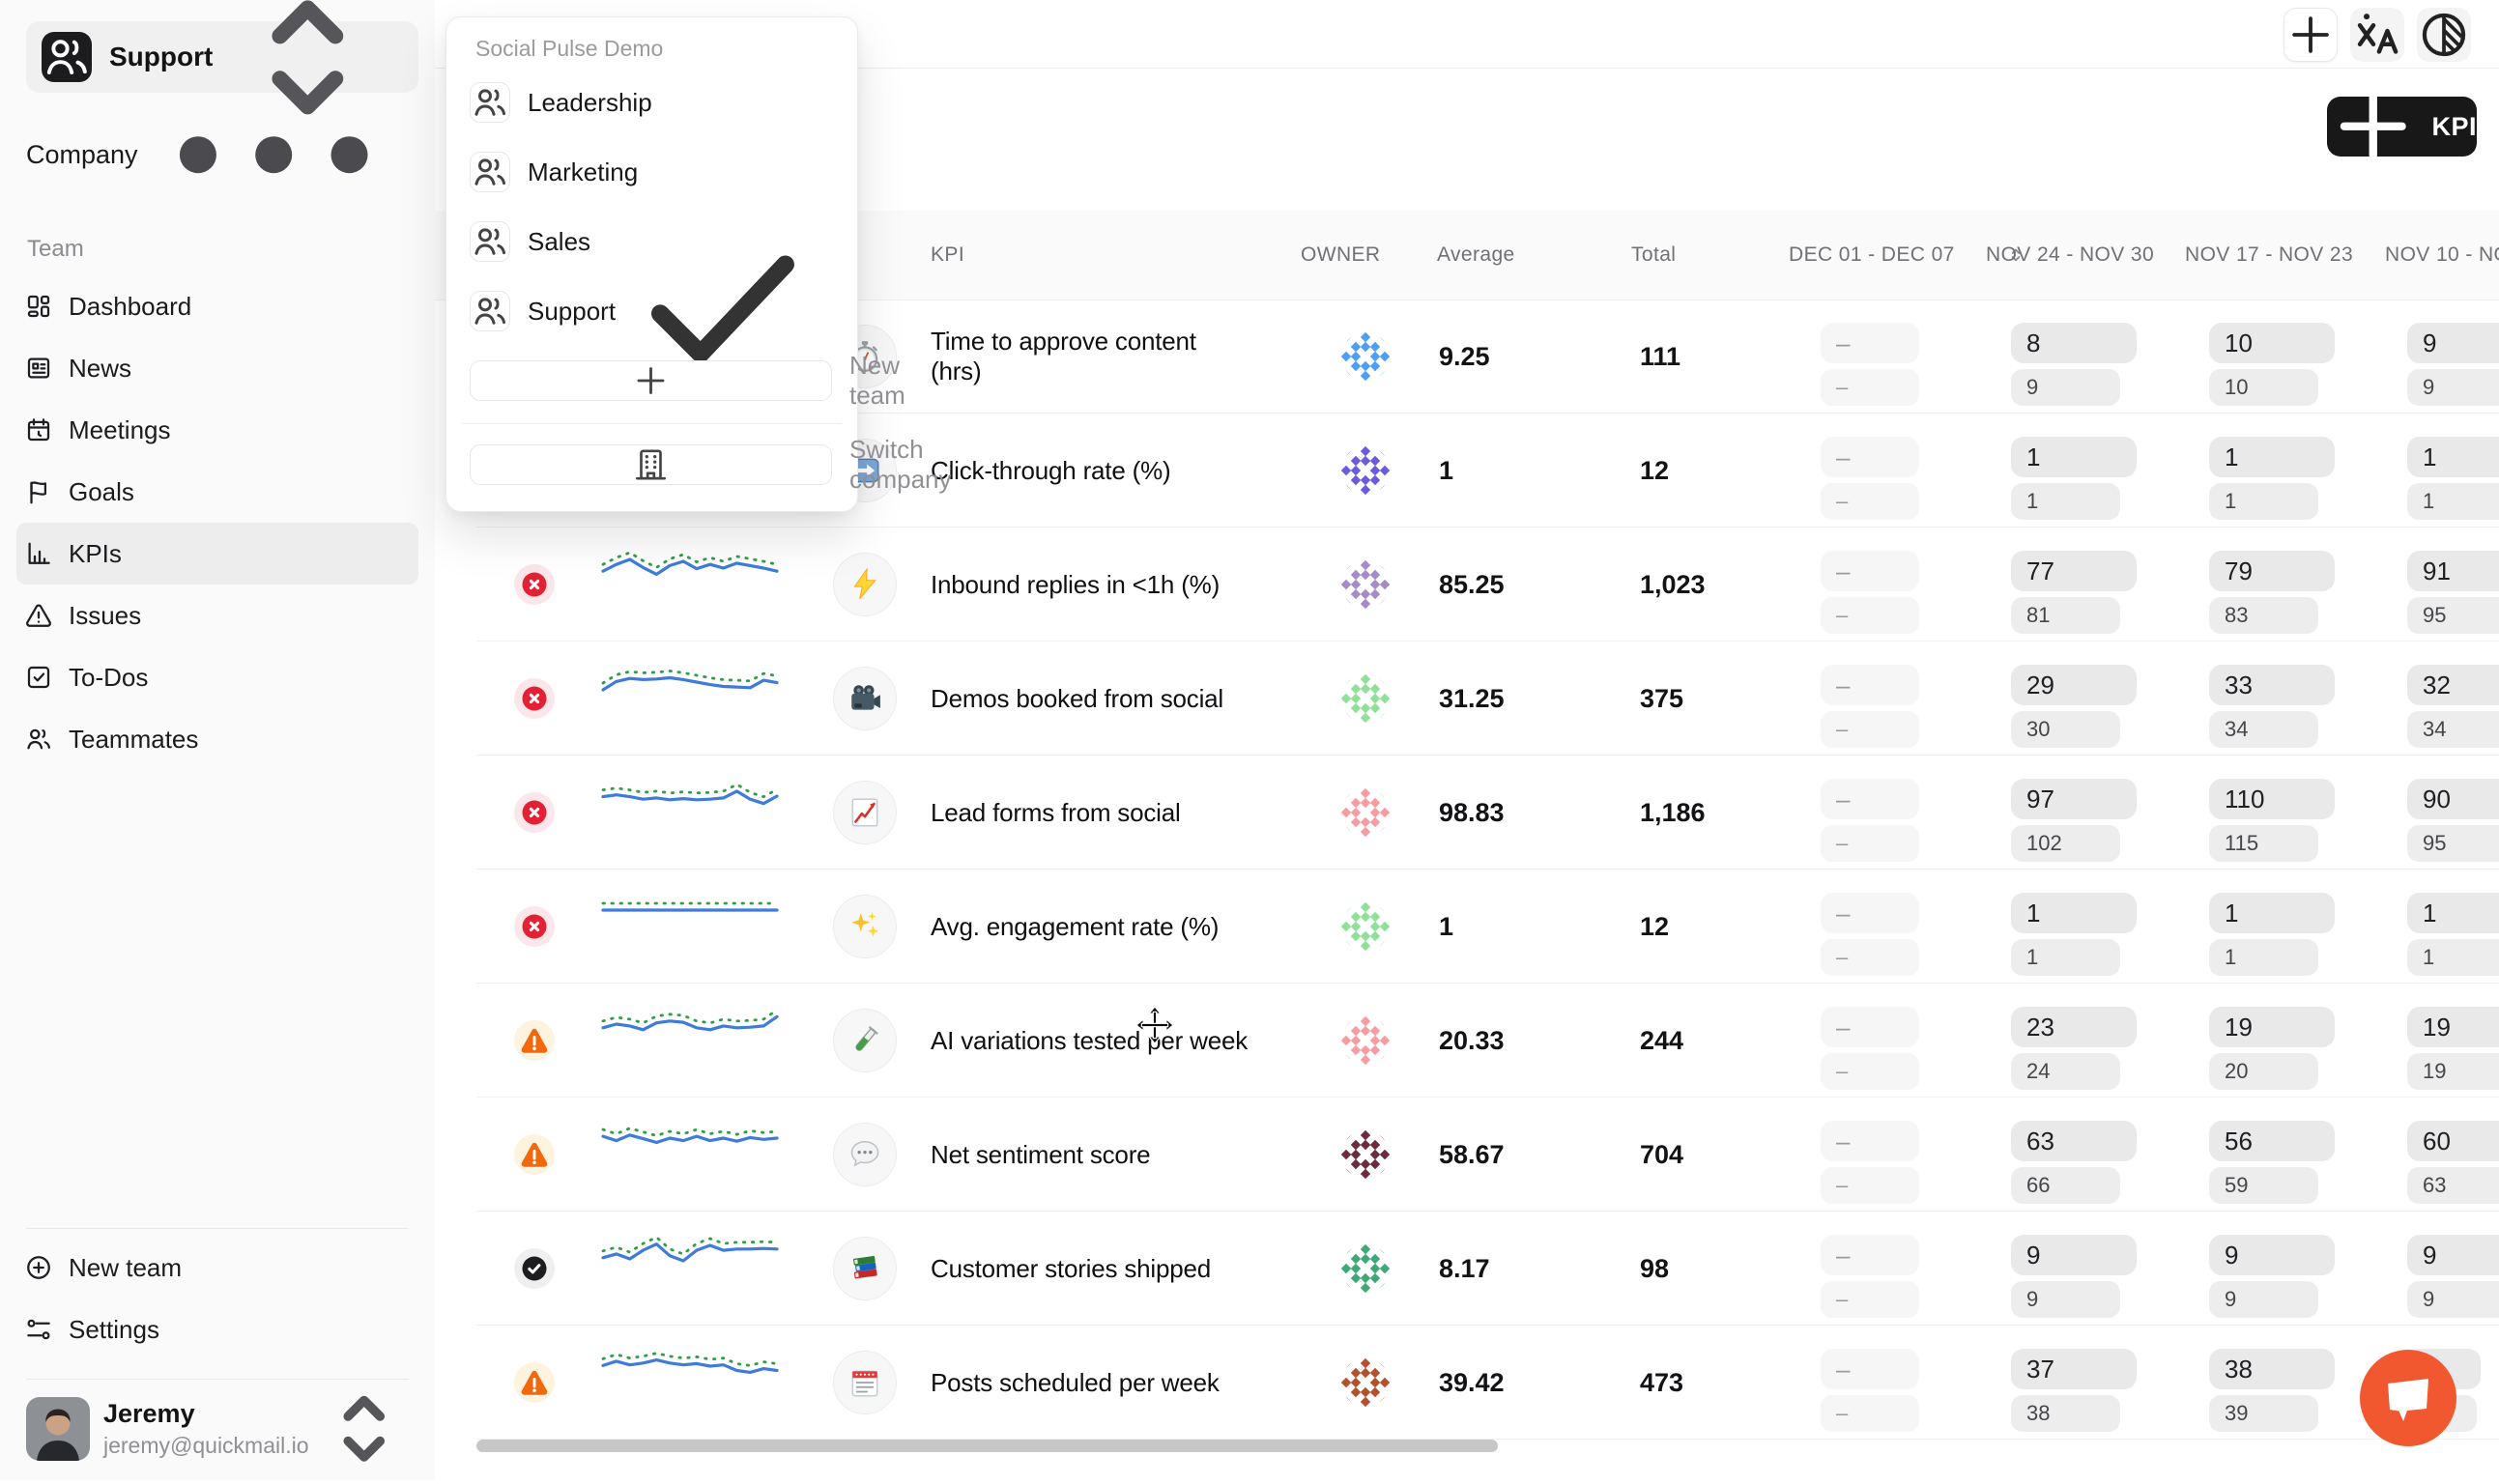 This screenshot has width=2499, height=1484. I want to click on menu-item-sales: Sales, so click(652, 242).